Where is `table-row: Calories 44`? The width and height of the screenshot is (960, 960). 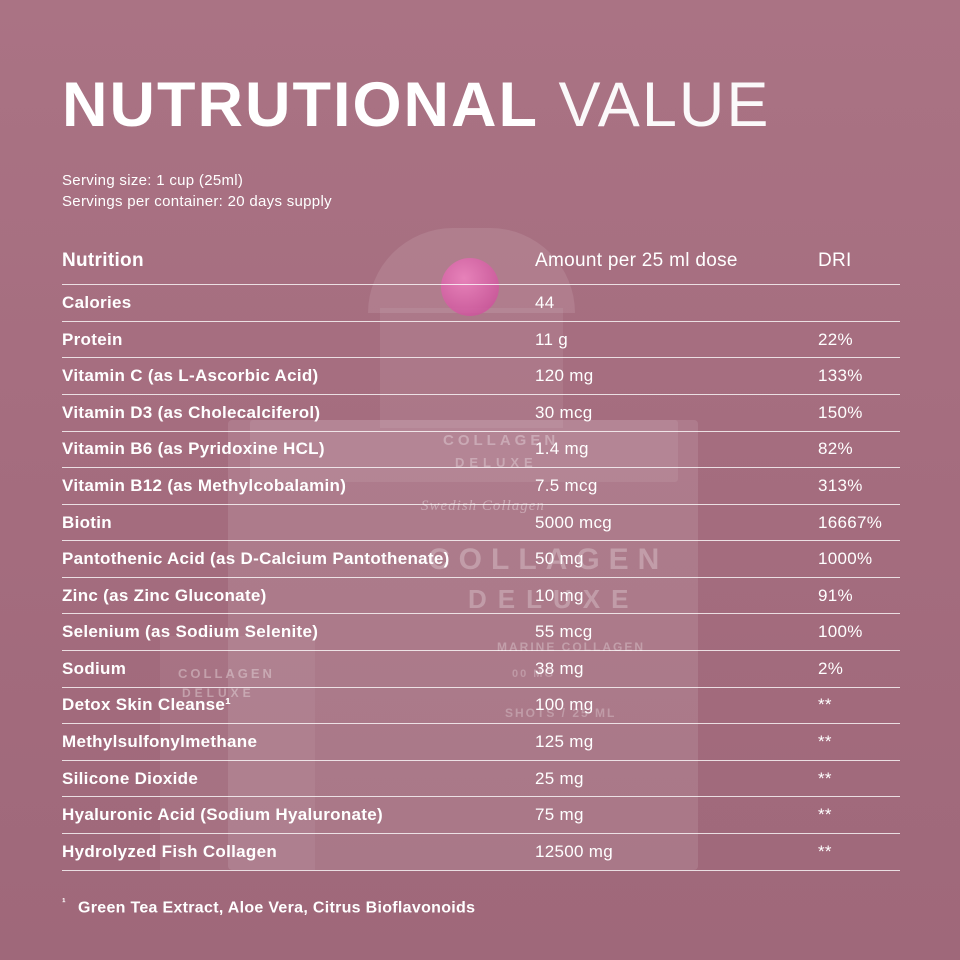
table-row: Calories 44 is located at coordinates (481, 303).